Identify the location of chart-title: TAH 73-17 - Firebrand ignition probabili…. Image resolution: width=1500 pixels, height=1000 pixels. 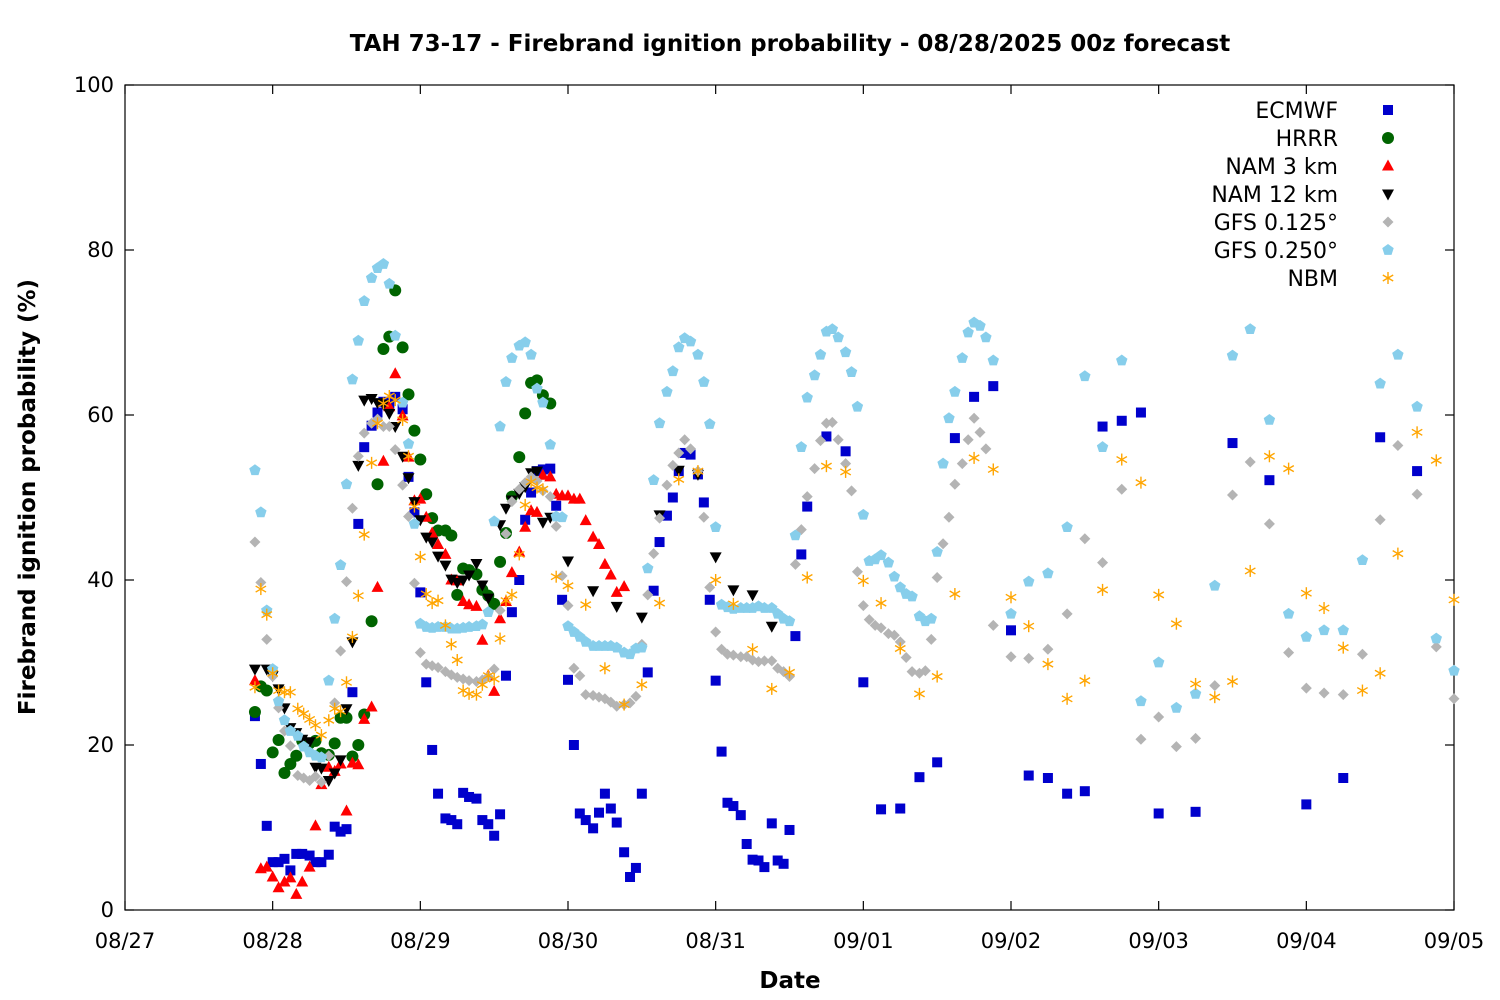
(790, 44).